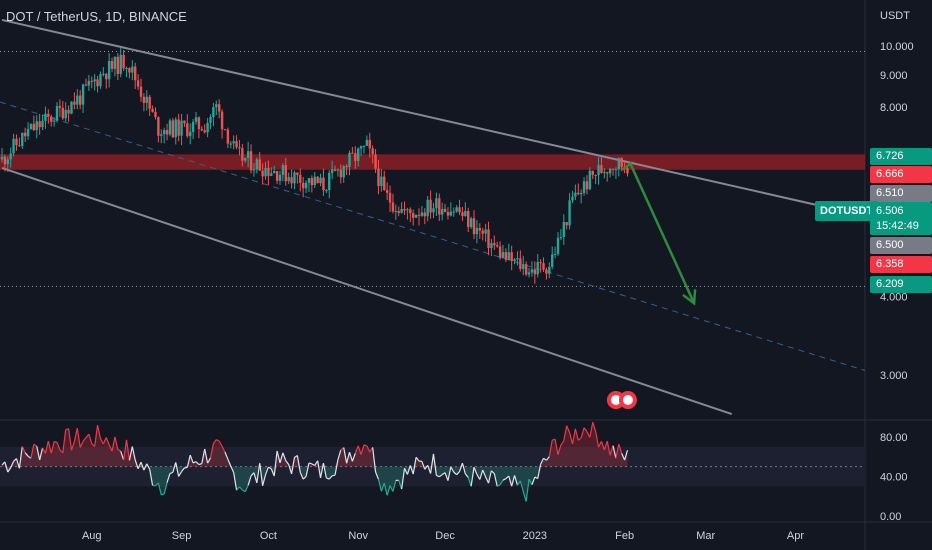 This screenshot has width=932, height=550. Describe the element at coordinates (847, 211) in the screenshot. I see `current-symbol-tag: DOTUSDT` at that location.